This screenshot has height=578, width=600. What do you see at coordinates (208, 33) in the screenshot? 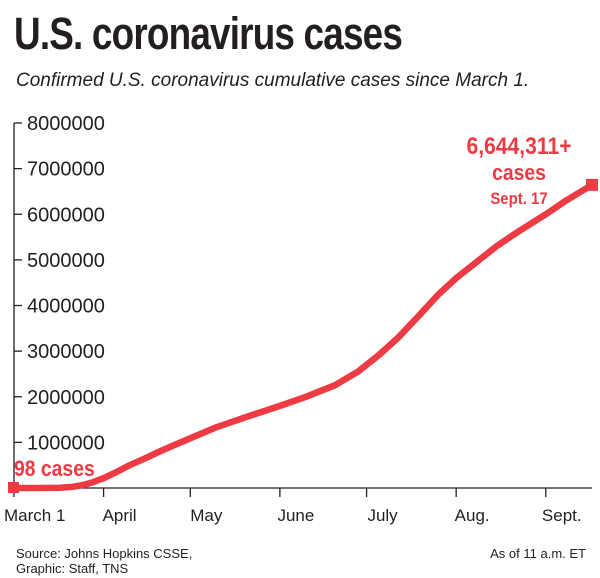
I see `chart-title: U.S. coronavirus cases` at bounding box center [208, 33].